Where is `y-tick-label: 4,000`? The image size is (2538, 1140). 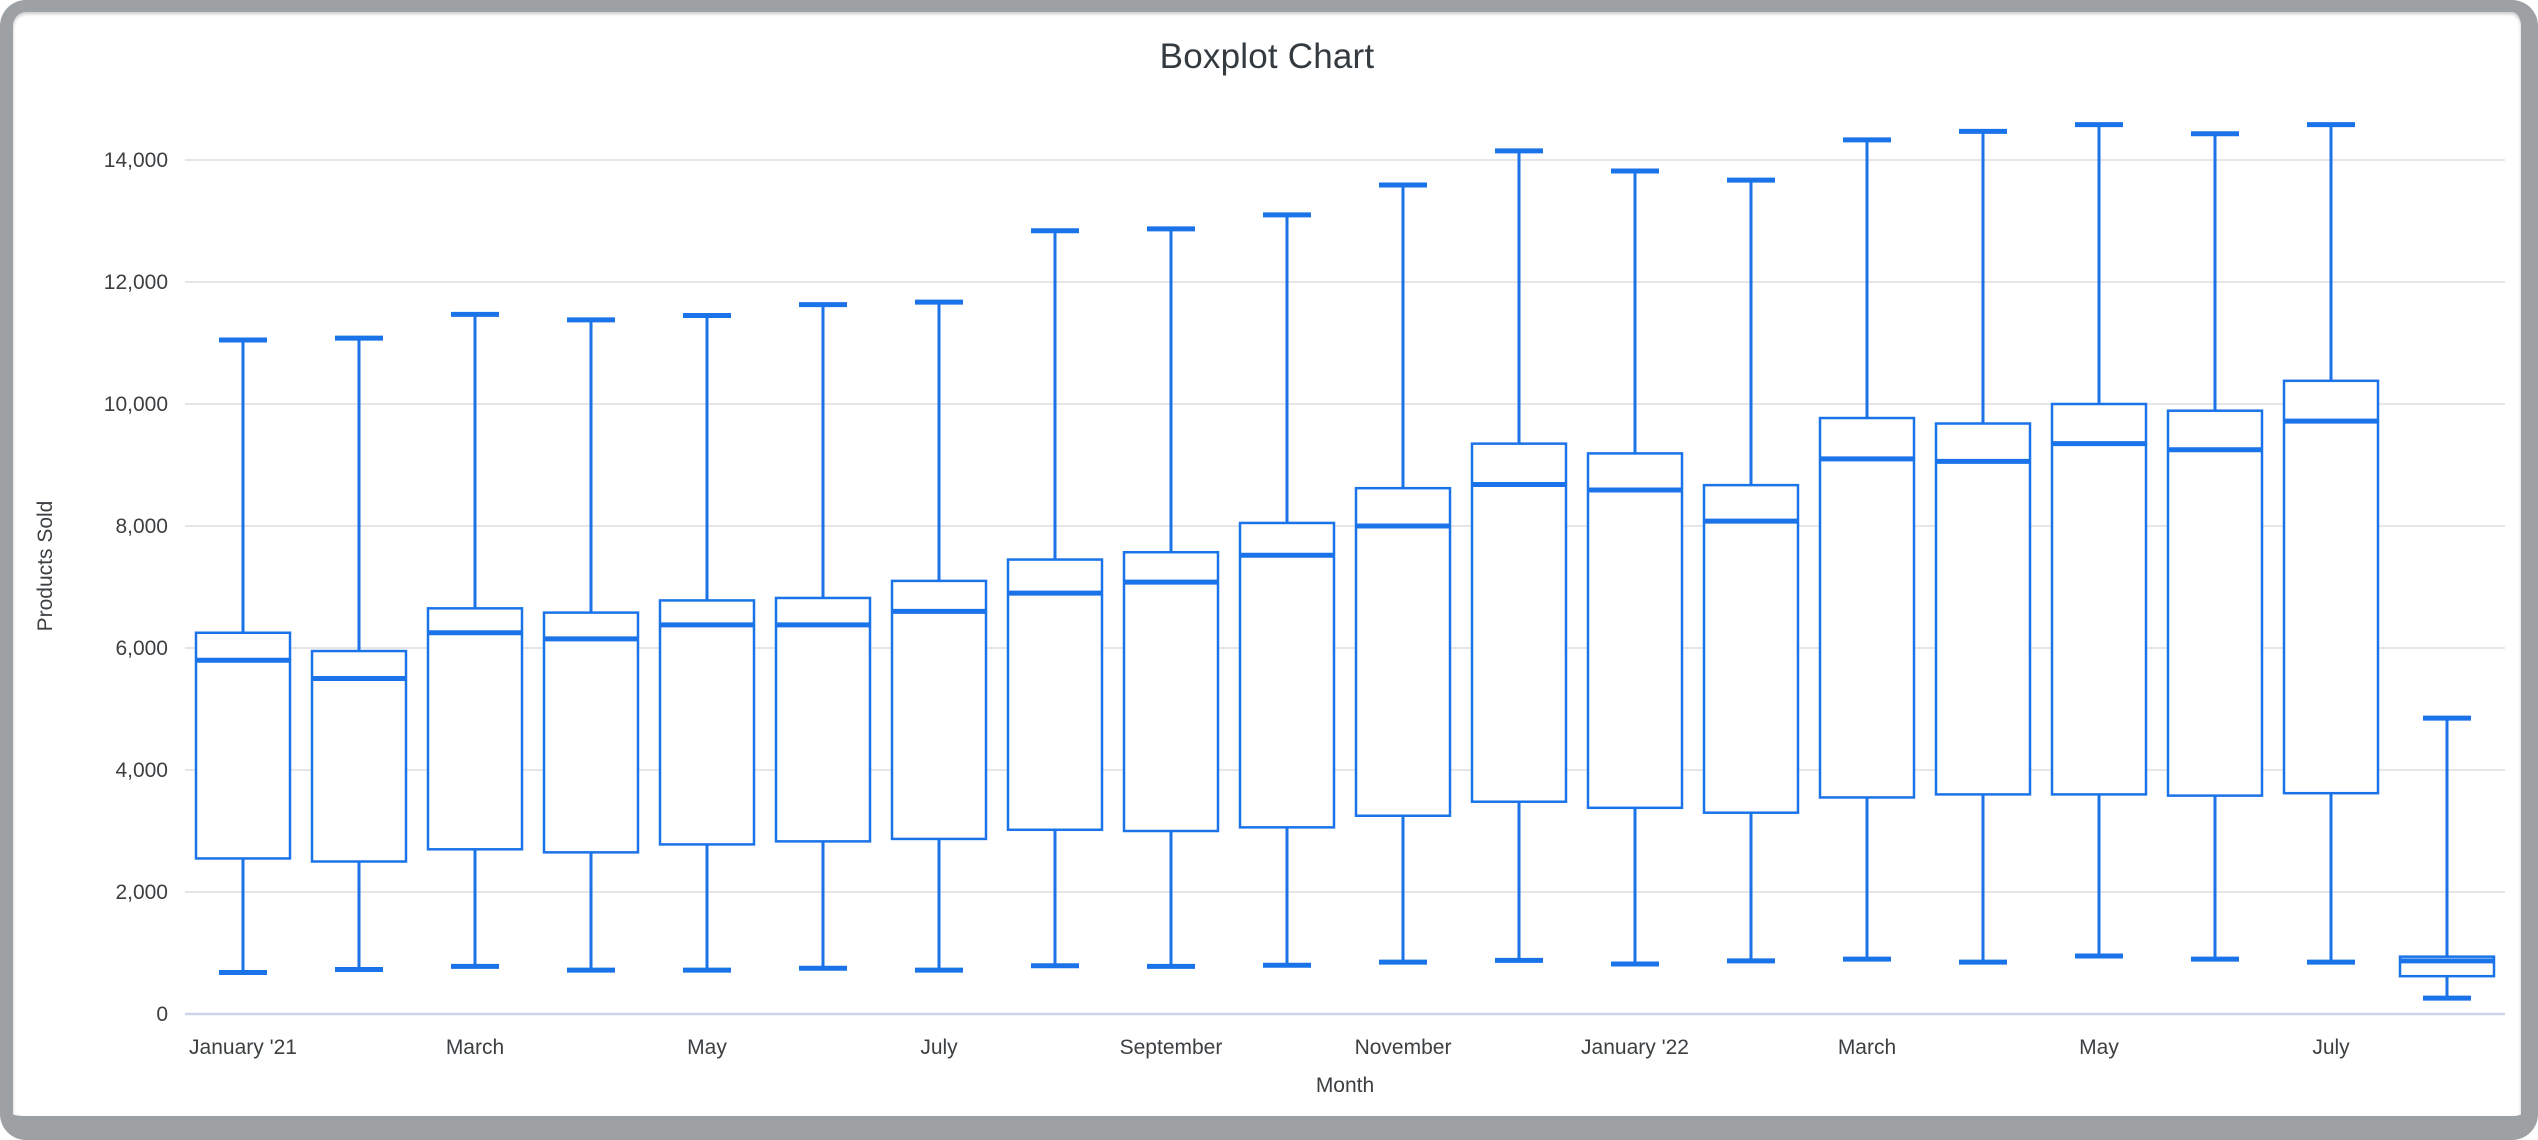 y-tick-label: 4,000 is located at coordinates (141, 770).